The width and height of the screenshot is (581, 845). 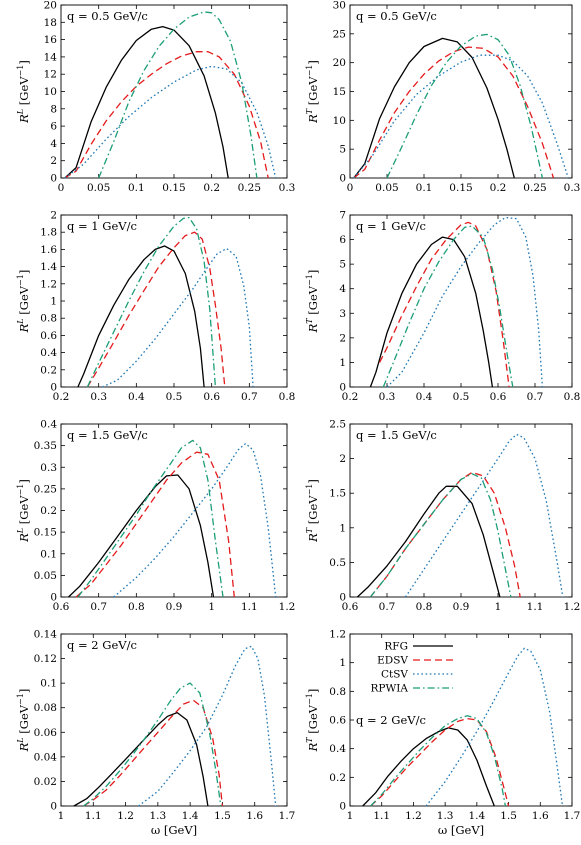 What do you see at coordinates (339, 6) in the screenshot?
I see `y-tick-label: 30` at bounding box center [339, 6].